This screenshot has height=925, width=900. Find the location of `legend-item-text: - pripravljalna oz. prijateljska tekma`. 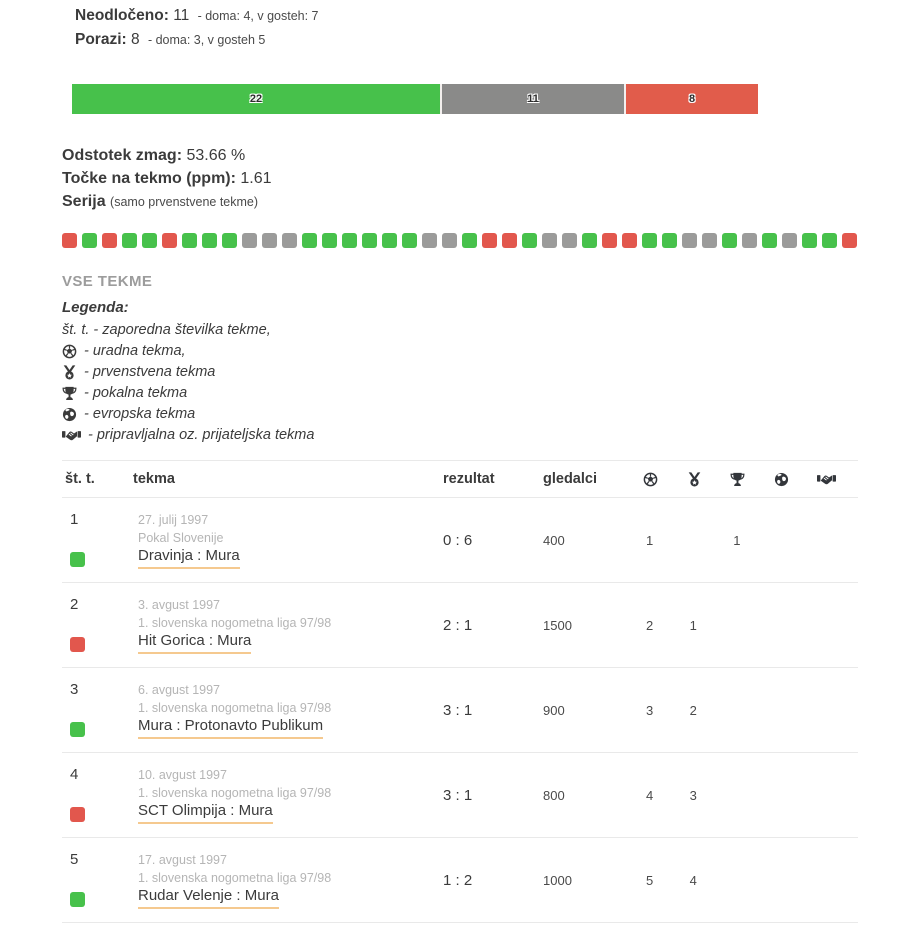

legend-item-text: - pripravljalna oz. prijateljska tekma is located at coordinates (201, 435).